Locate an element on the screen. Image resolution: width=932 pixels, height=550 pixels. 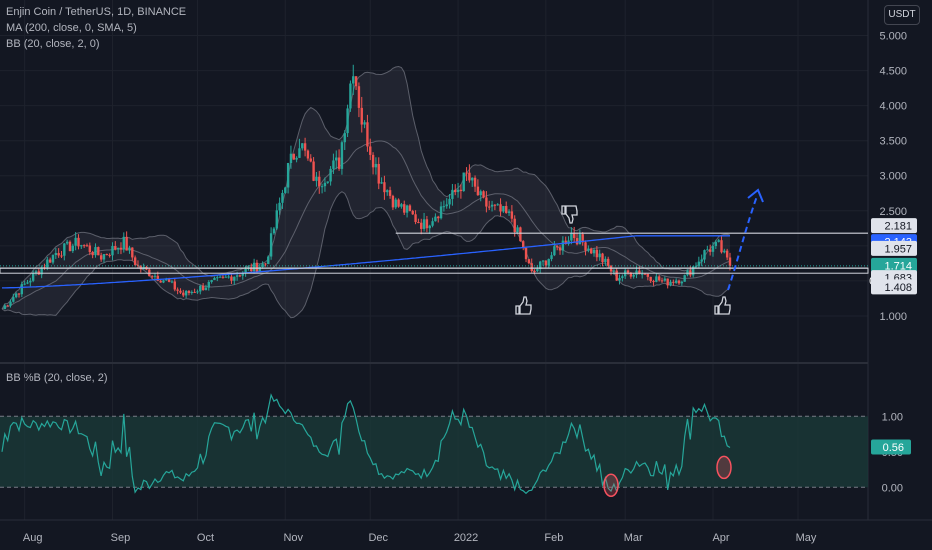
price-tick-label: 4.500 is located at coordinates (893, 72).